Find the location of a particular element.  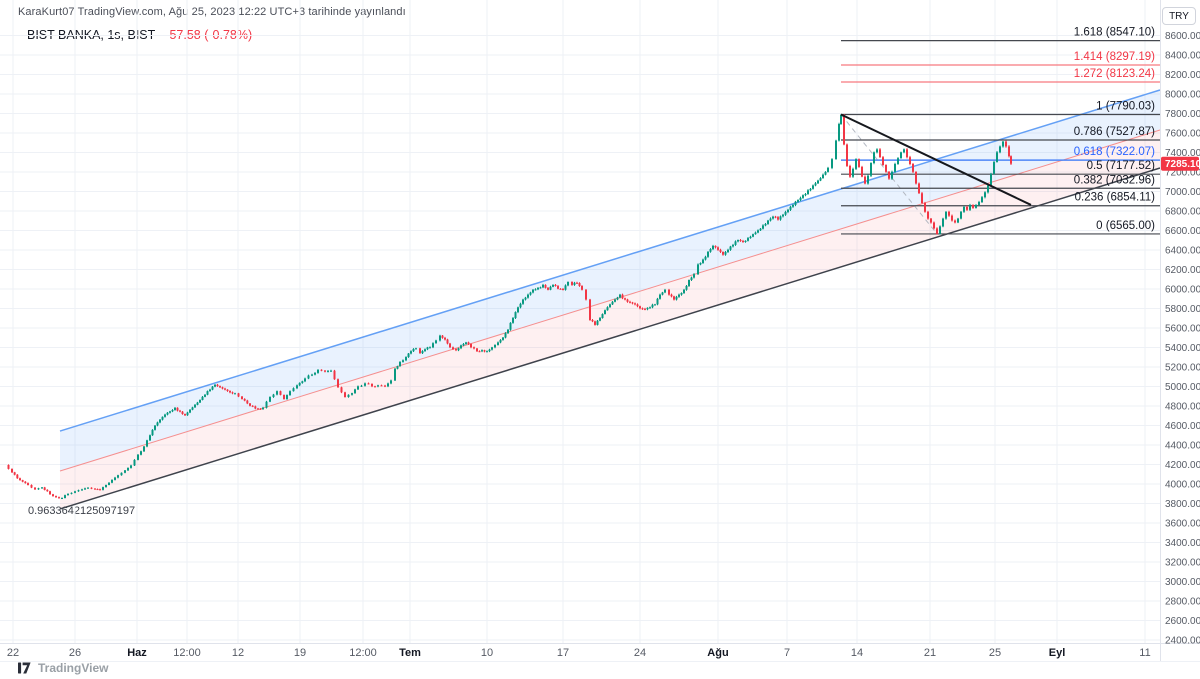

time-tick-label: 10 is located at coordinates (487, 653).